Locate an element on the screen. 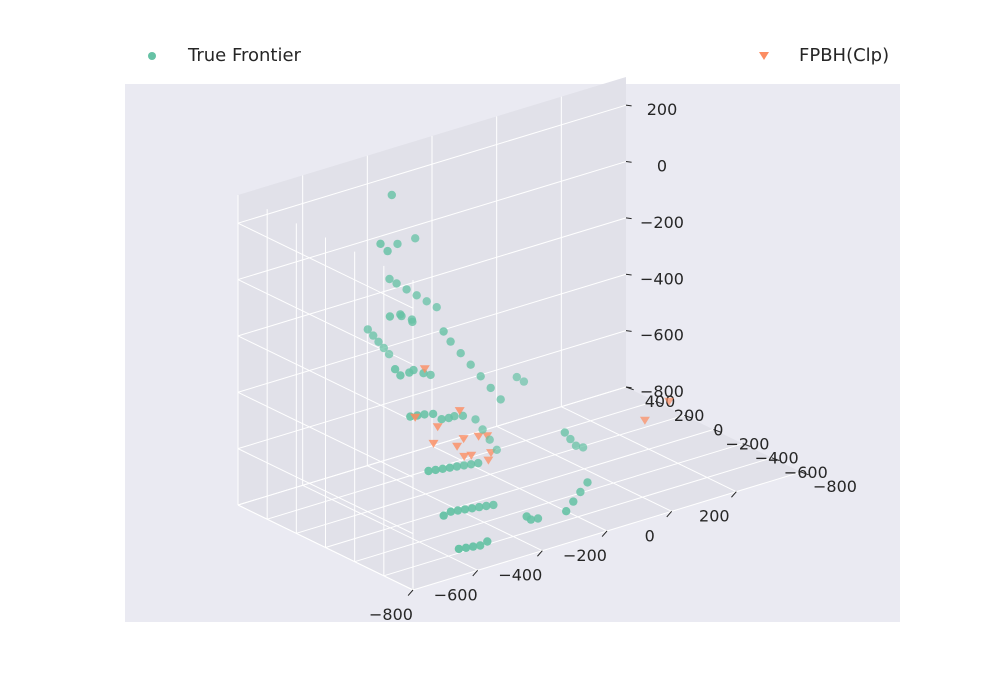  x-tick-label: −800 is located at coordinates (391, 614).